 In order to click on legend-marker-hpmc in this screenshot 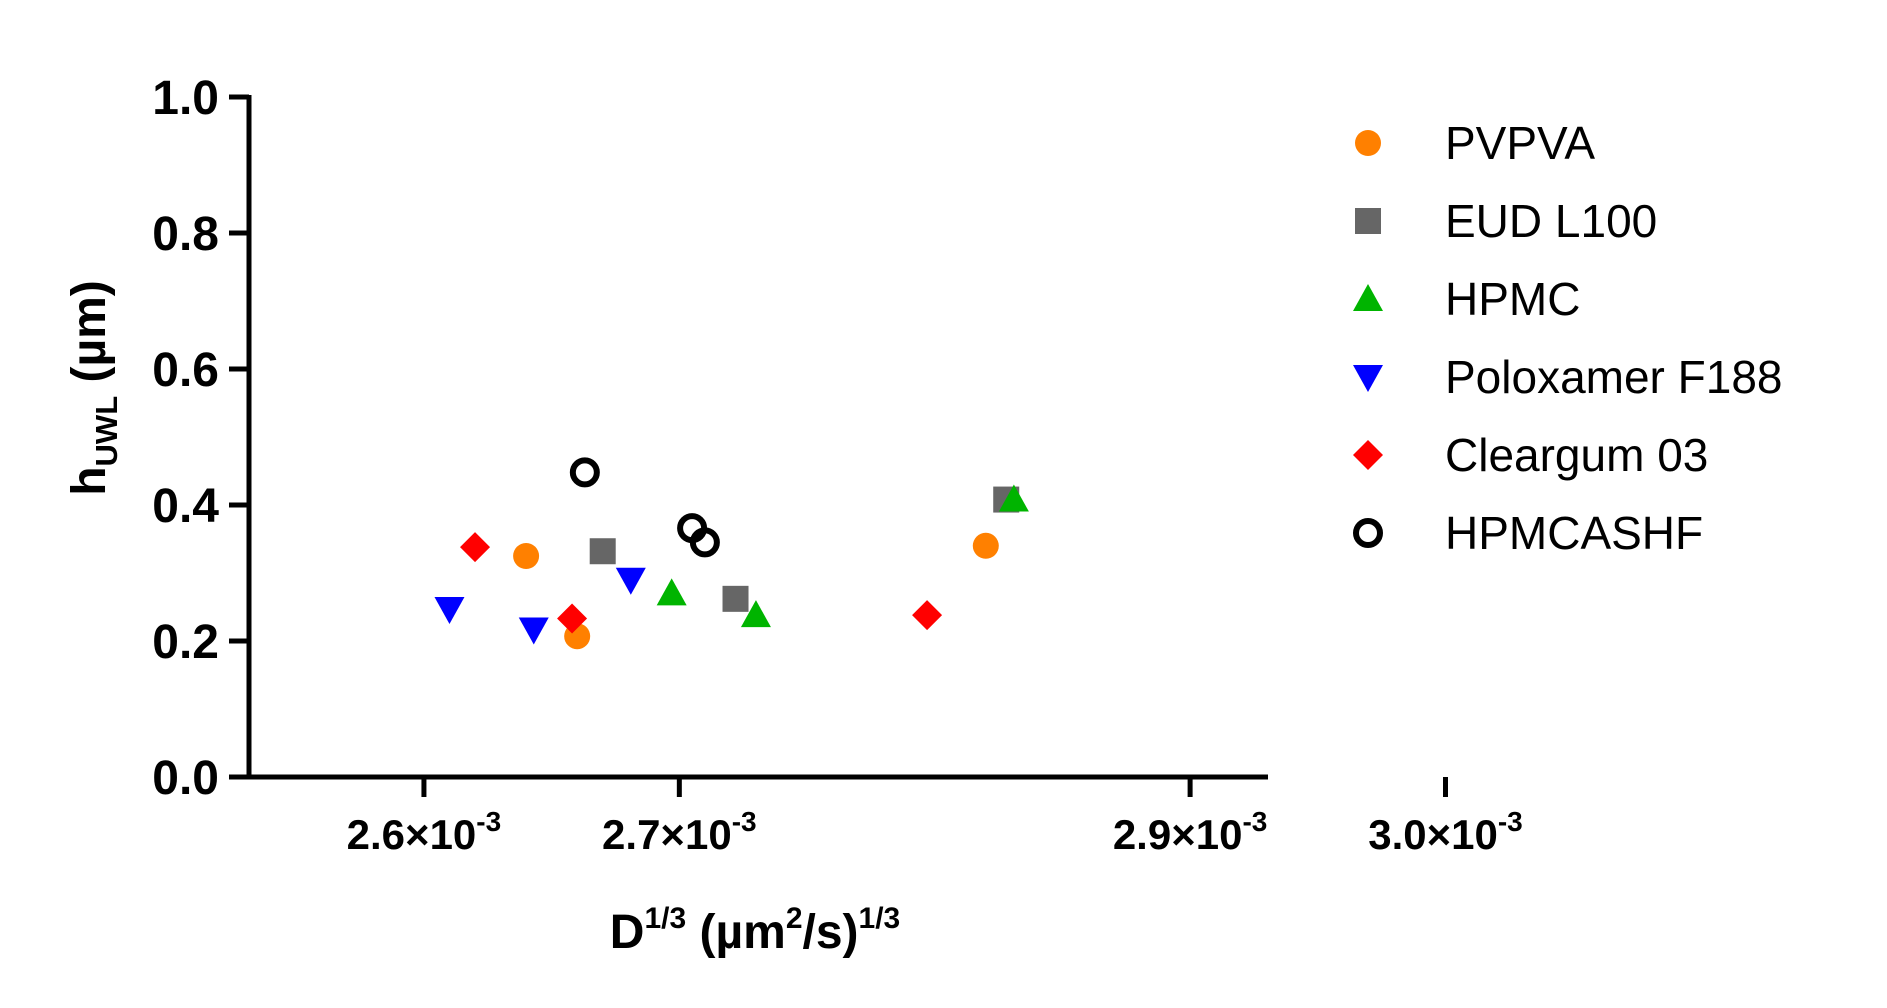, I will do `click(1368, 297)`.